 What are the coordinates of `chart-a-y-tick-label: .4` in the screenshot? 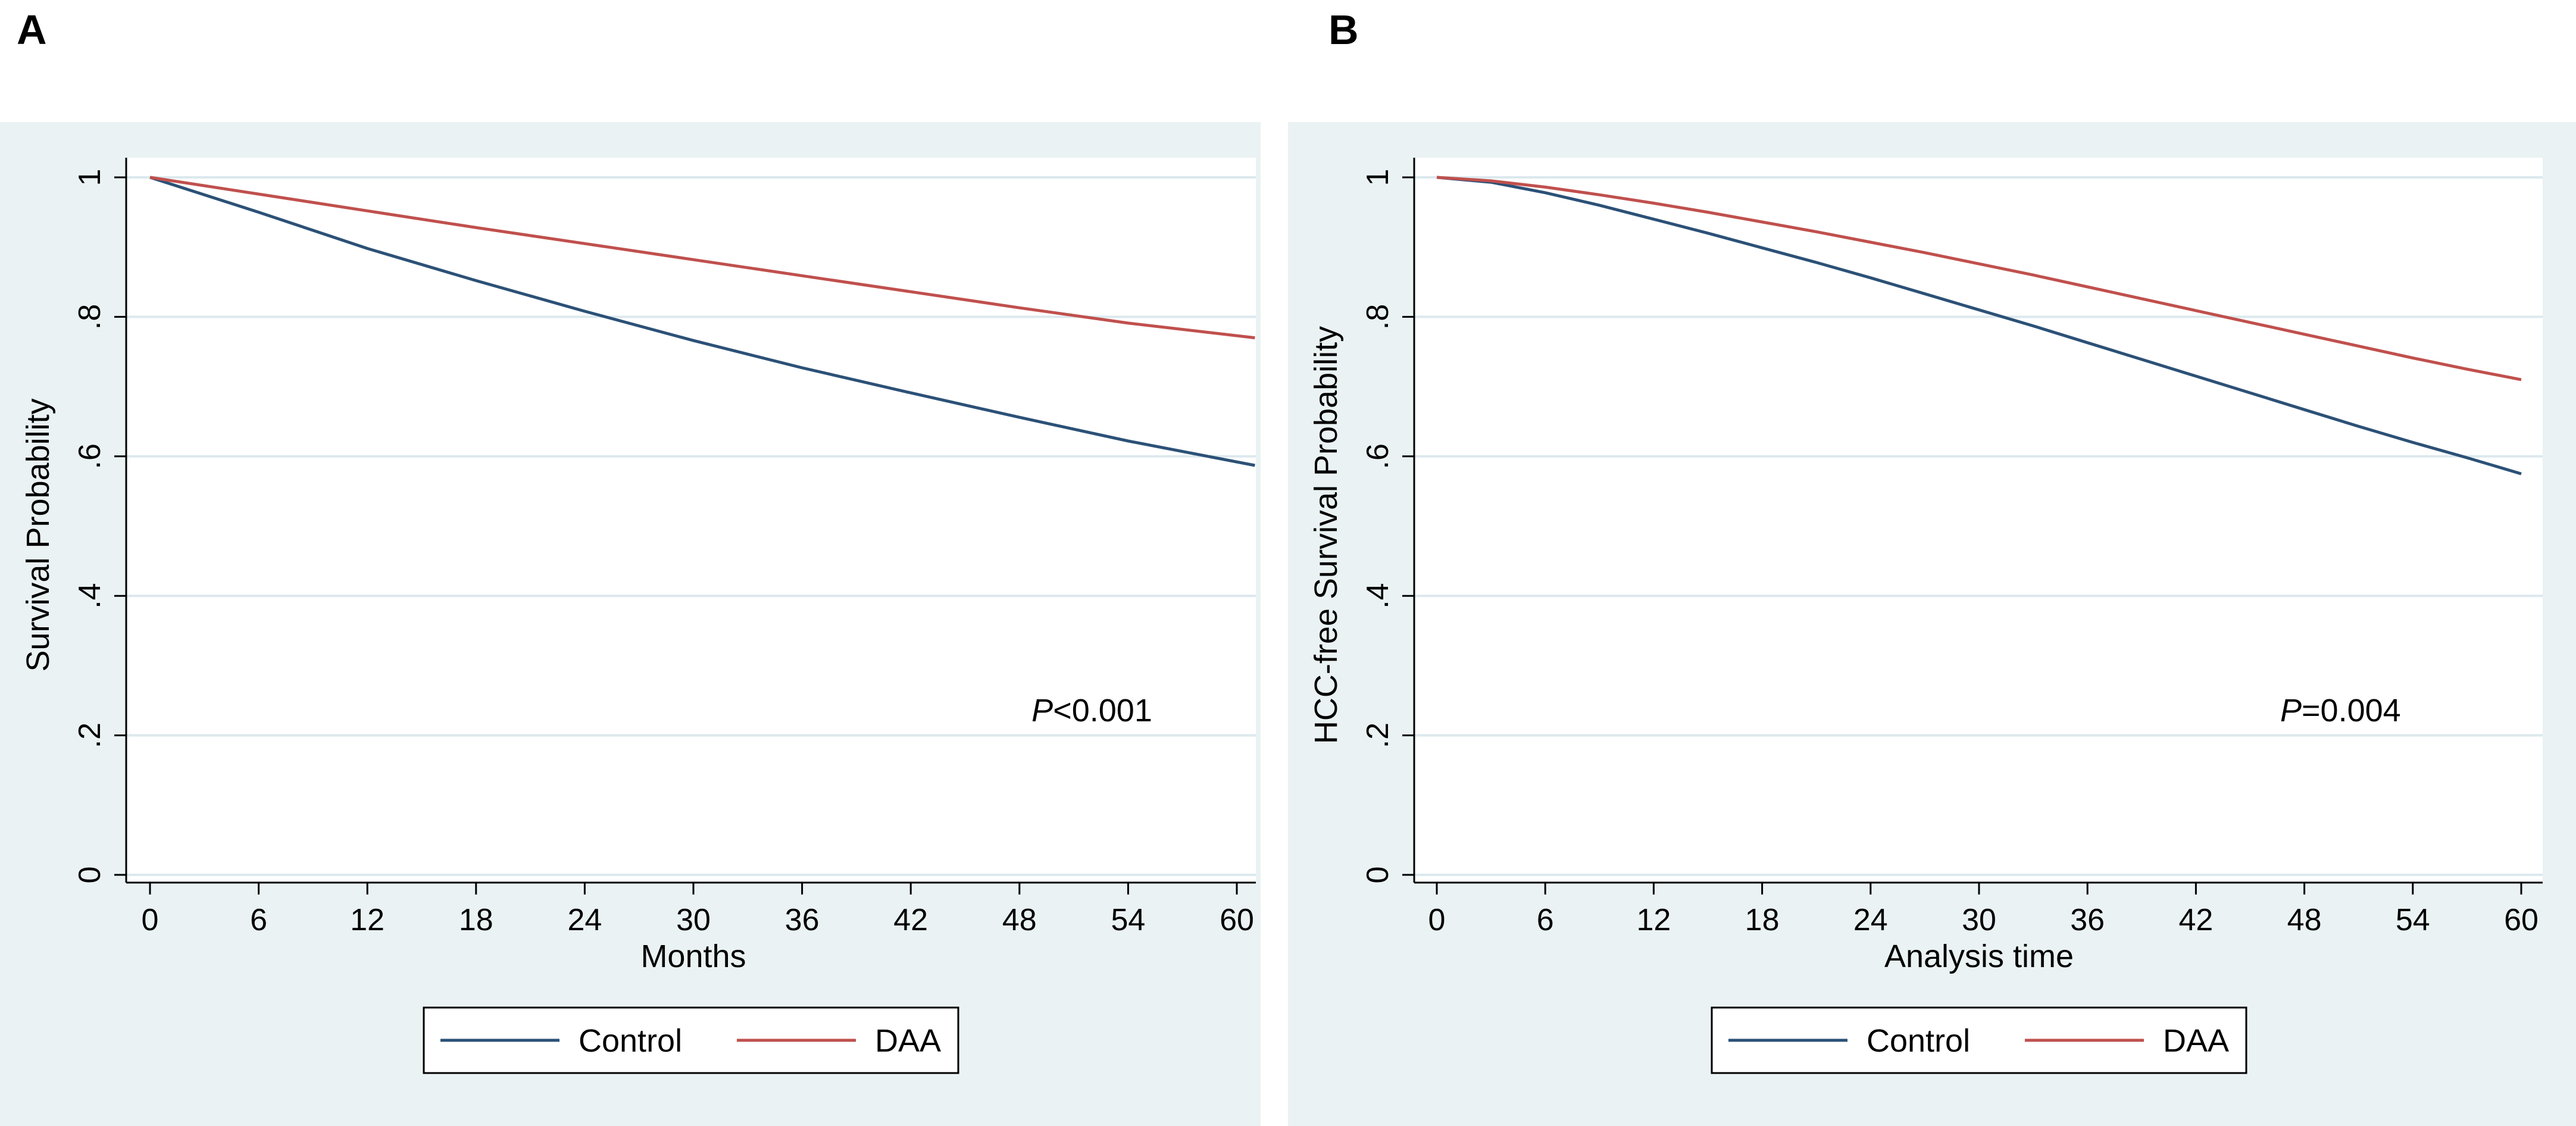 It's located at (90, 596).